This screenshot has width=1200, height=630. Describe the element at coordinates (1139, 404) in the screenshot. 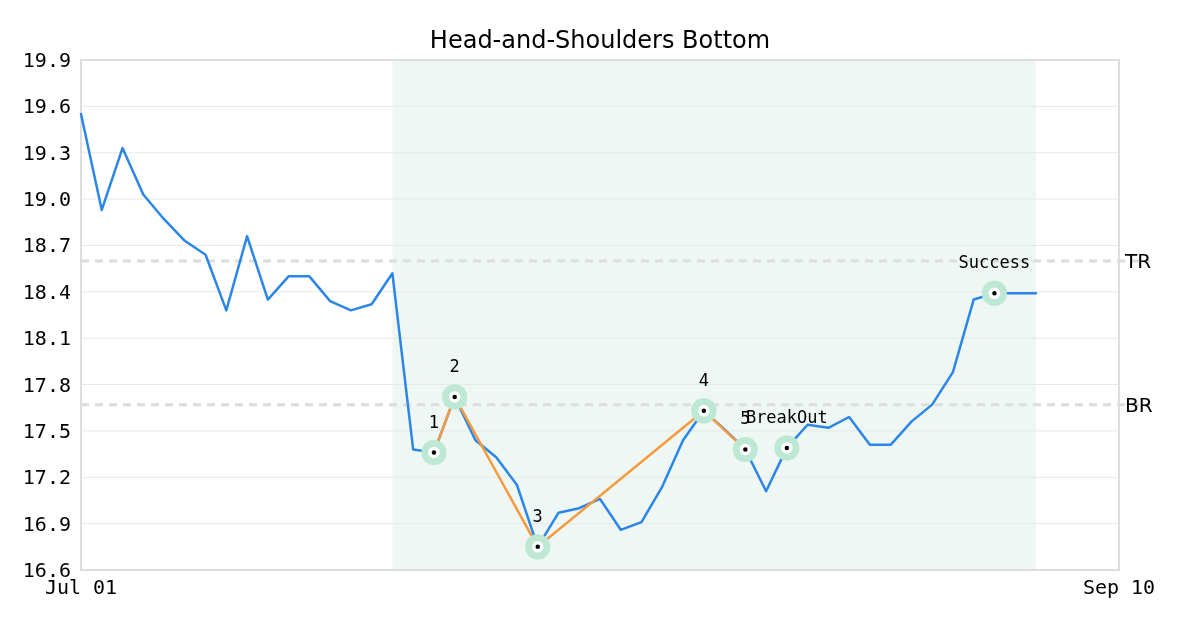

I see `ref-line-label: BR` at that location.